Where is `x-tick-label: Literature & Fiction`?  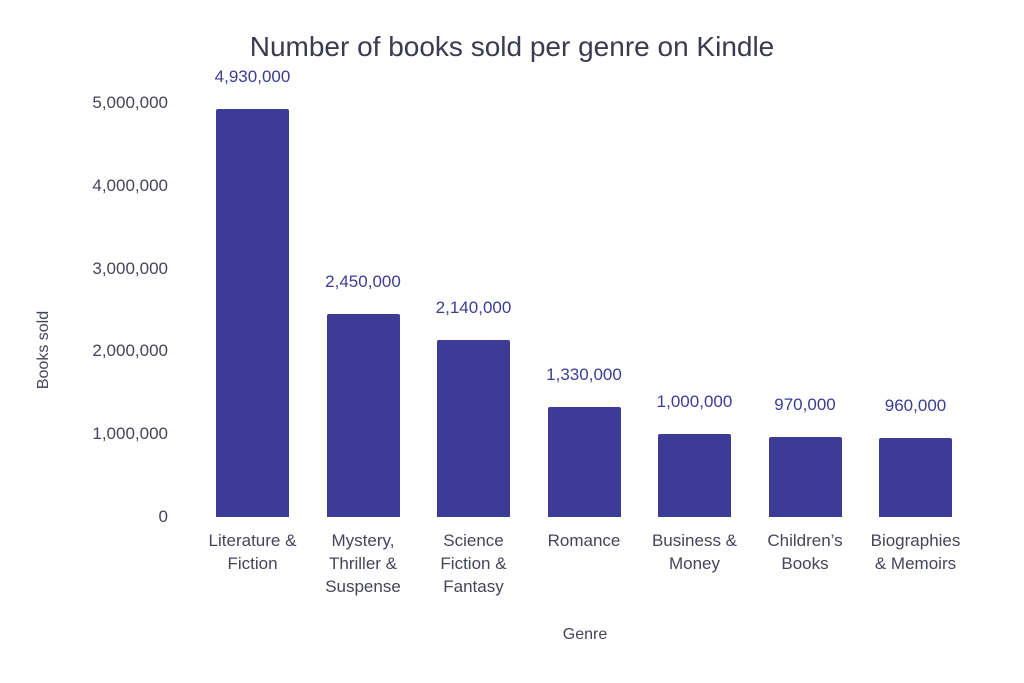
x-tick-label: Literature & Fiction is located at coordinates (252, 552).